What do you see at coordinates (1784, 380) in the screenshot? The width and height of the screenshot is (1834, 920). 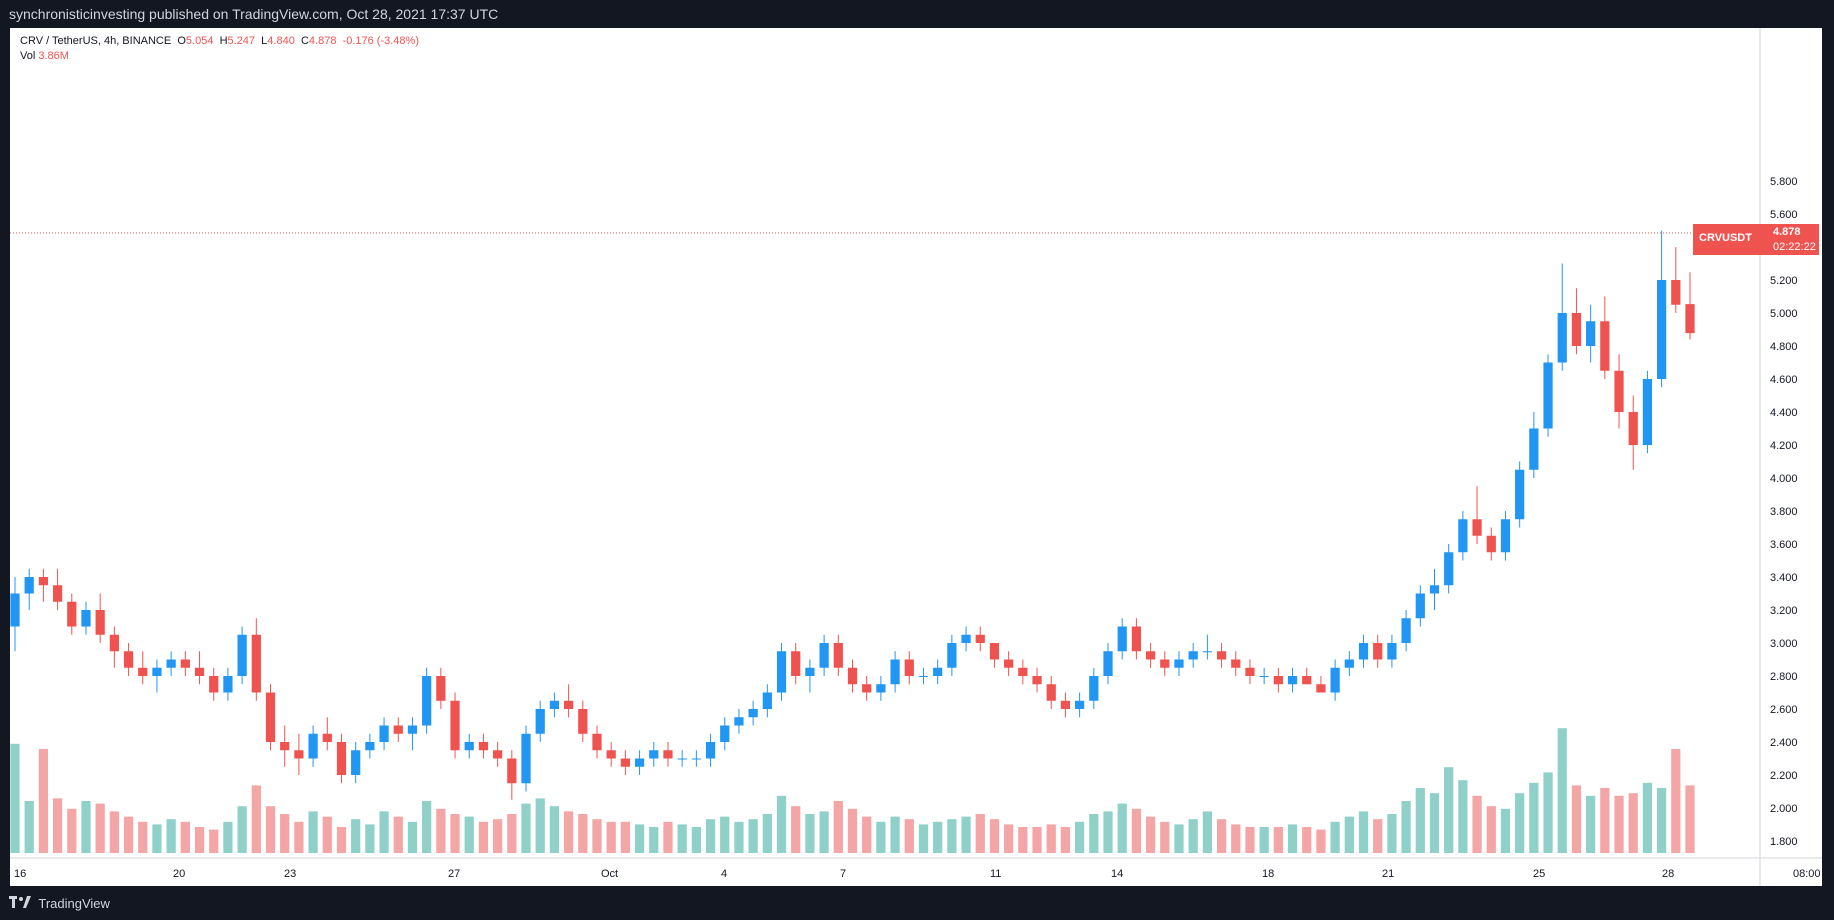 I see `price-tick-label: 4.600` at bounding box center [1784, 380].